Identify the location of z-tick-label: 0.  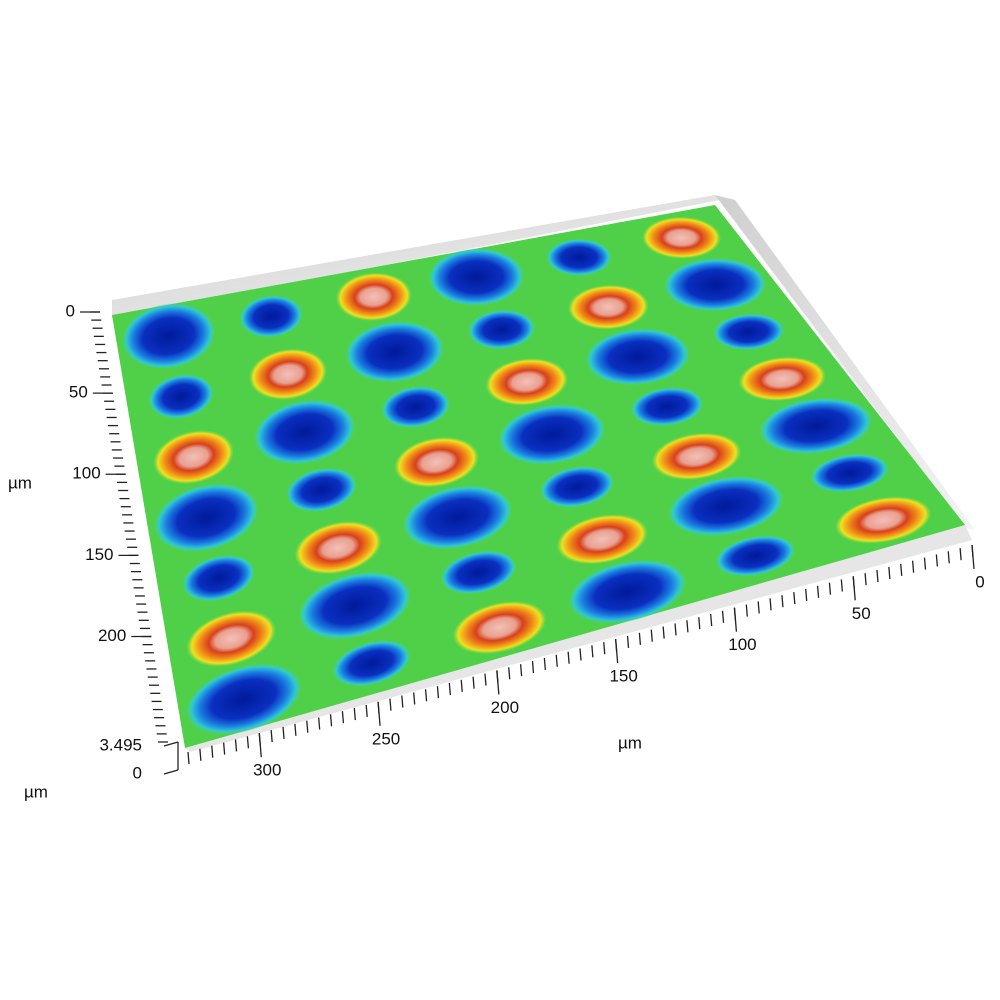
(137, 772).